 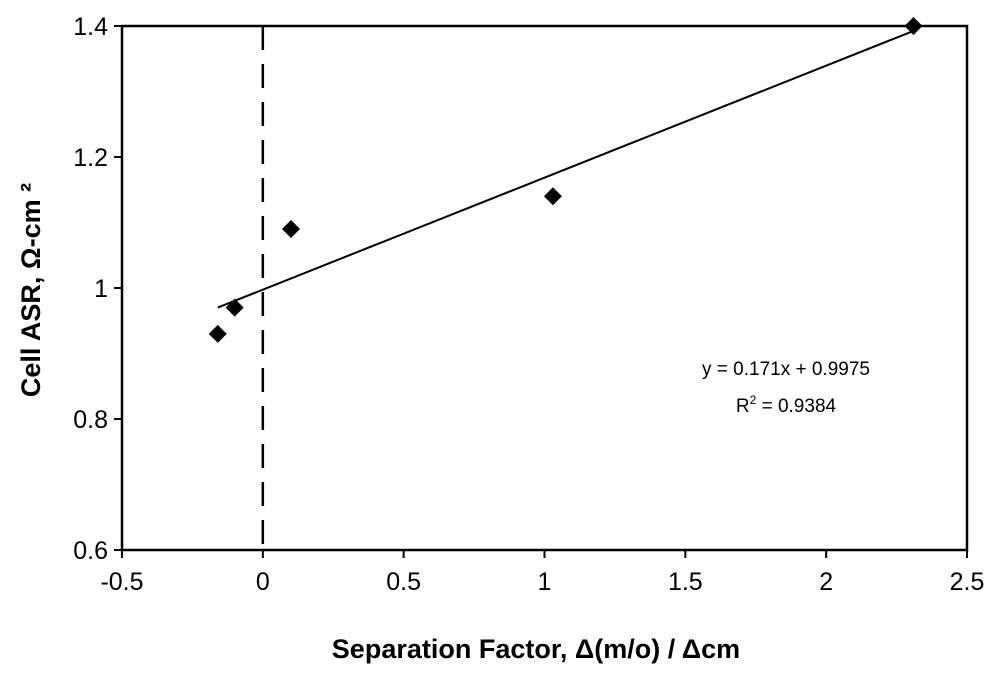 What do you see at coordinates (263, 582) in the screenshot?
I see `x-tick-label: 0` at bounding box center [263, 582].